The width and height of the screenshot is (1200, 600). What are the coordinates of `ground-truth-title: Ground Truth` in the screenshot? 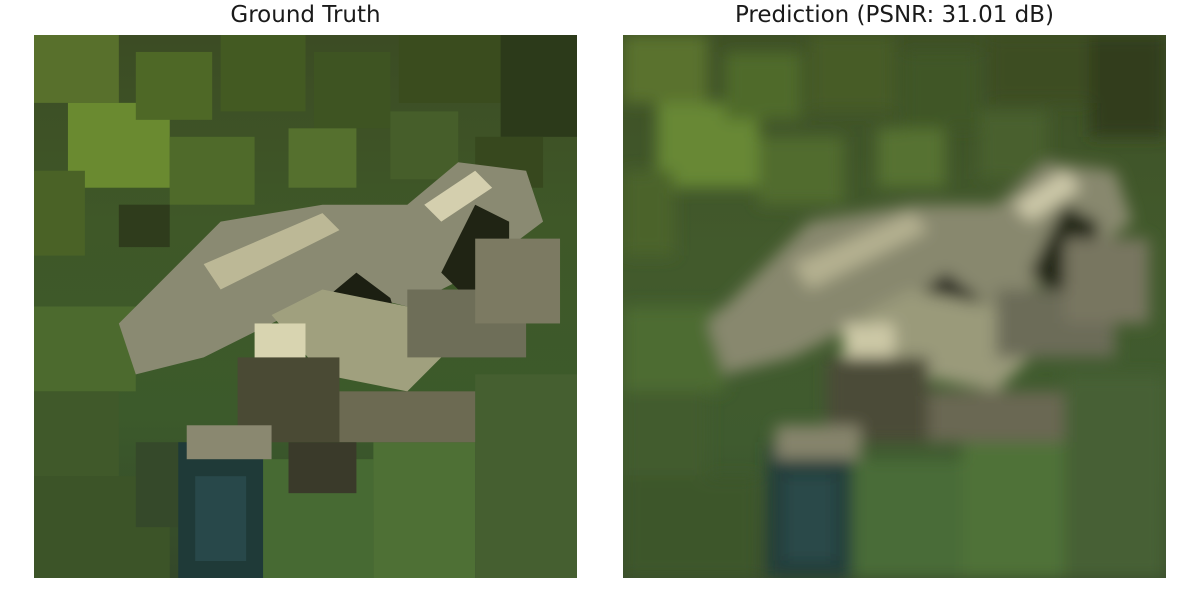 It's located at (305, 15).